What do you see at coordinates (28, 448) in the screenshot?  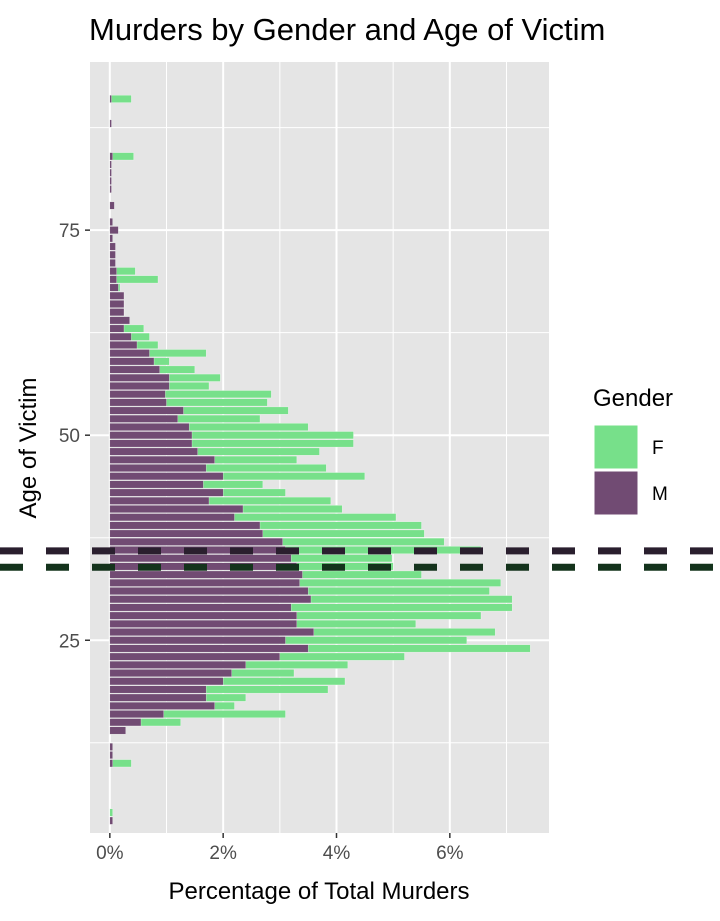 I see `y-axis-title: Age of Victim` at bounding box center [28, 448].